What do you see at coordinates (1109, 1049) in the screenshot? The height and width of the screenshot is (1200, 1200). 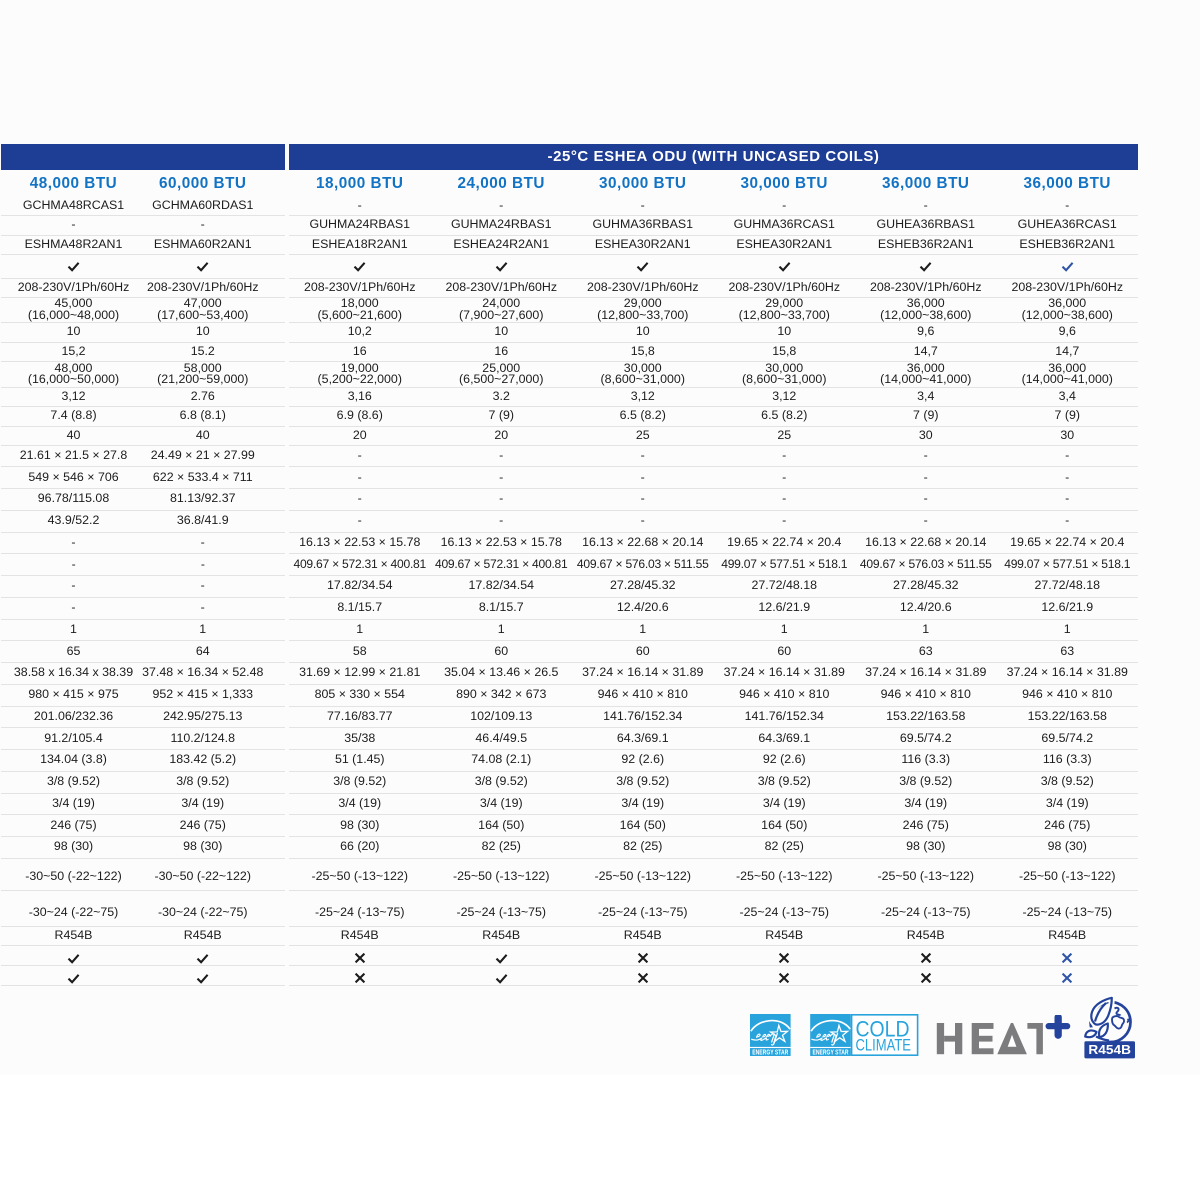 I see `svg-text: R454B` at bounding box center [1109, 1049].